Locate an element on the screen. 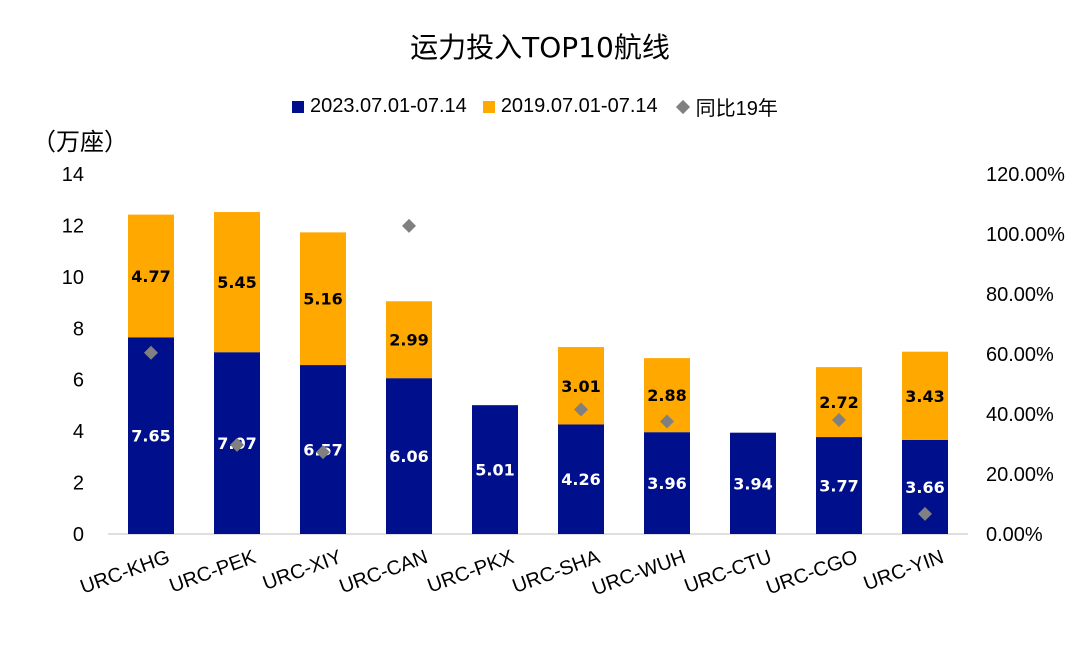 The height and width of the screenshot is (648, 1080). data-label-2019: 4.77 is located at coordinates (150, 276).